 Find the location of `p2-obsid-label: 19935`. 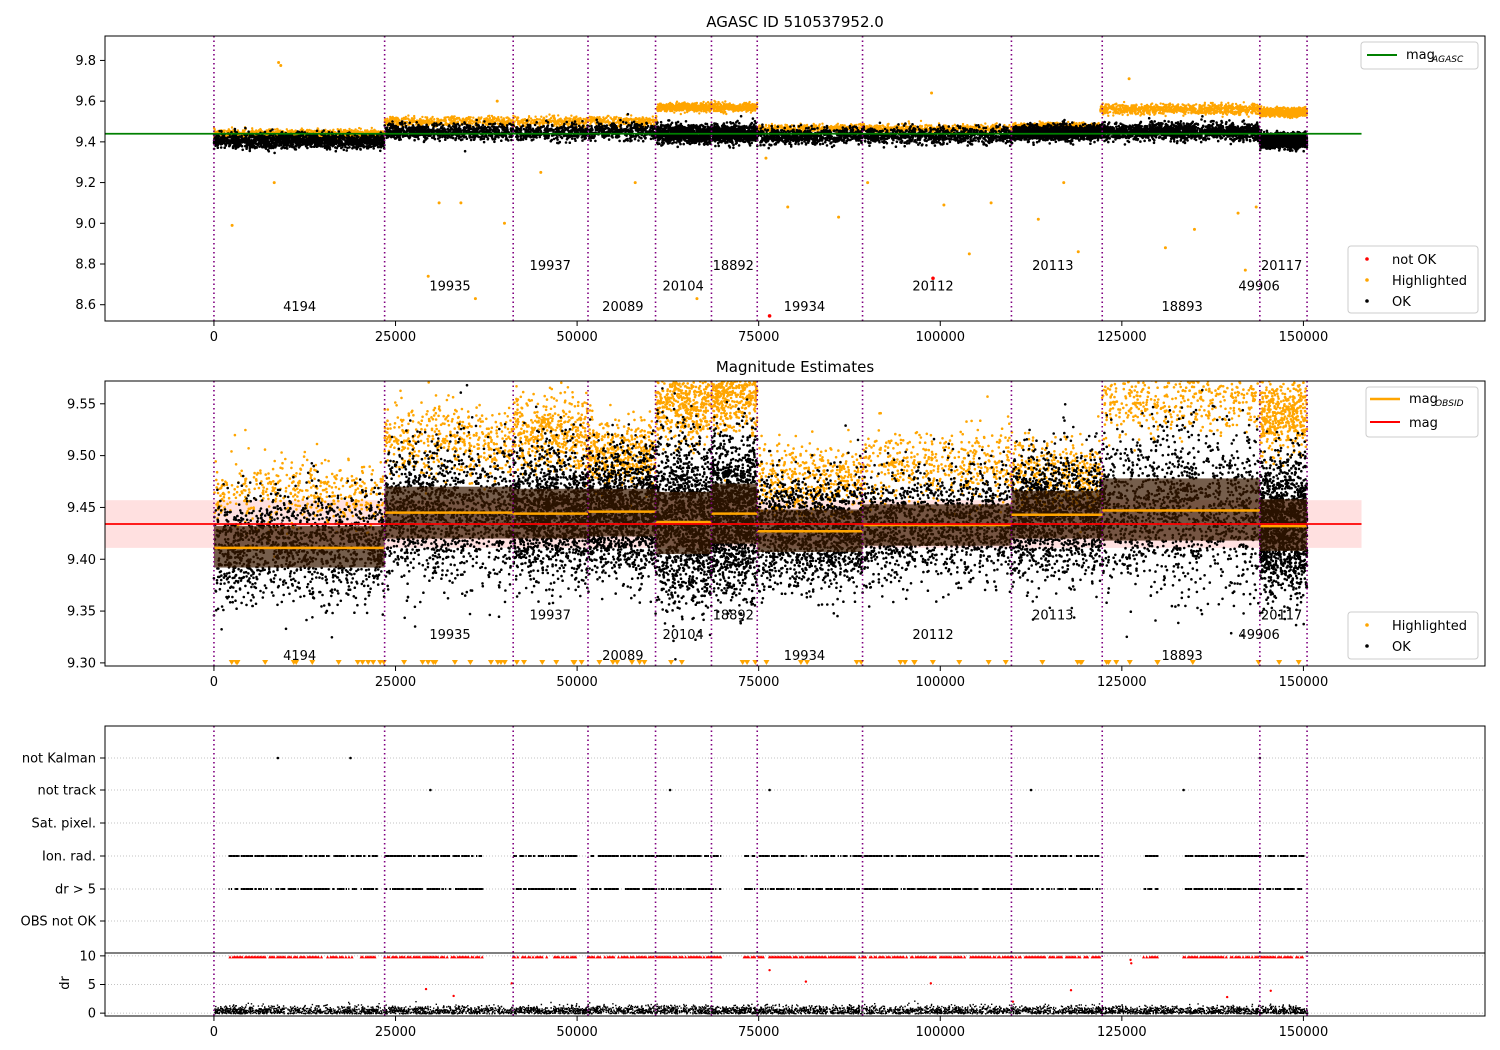

p2-obsid-label: 19935 is located at coordinates (449, 635).